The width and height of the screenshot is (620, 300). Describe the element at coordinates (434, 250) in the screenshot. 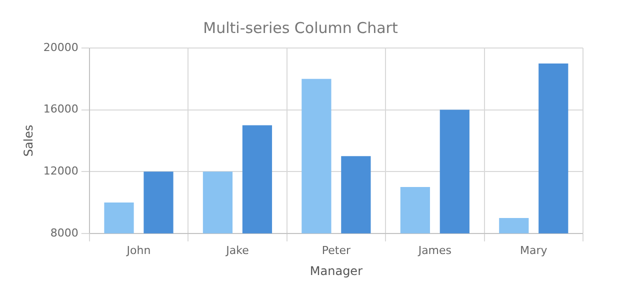

I see `x-tick-label: James` at that location.